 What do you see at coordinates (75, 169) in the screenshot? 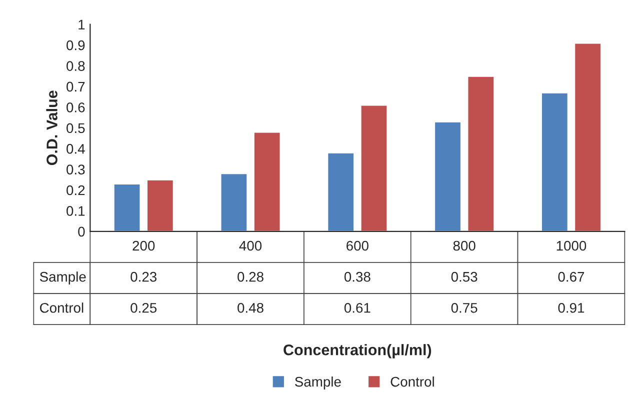
I see `y-tick-label: 0.3` at bounding box center [75, 169].